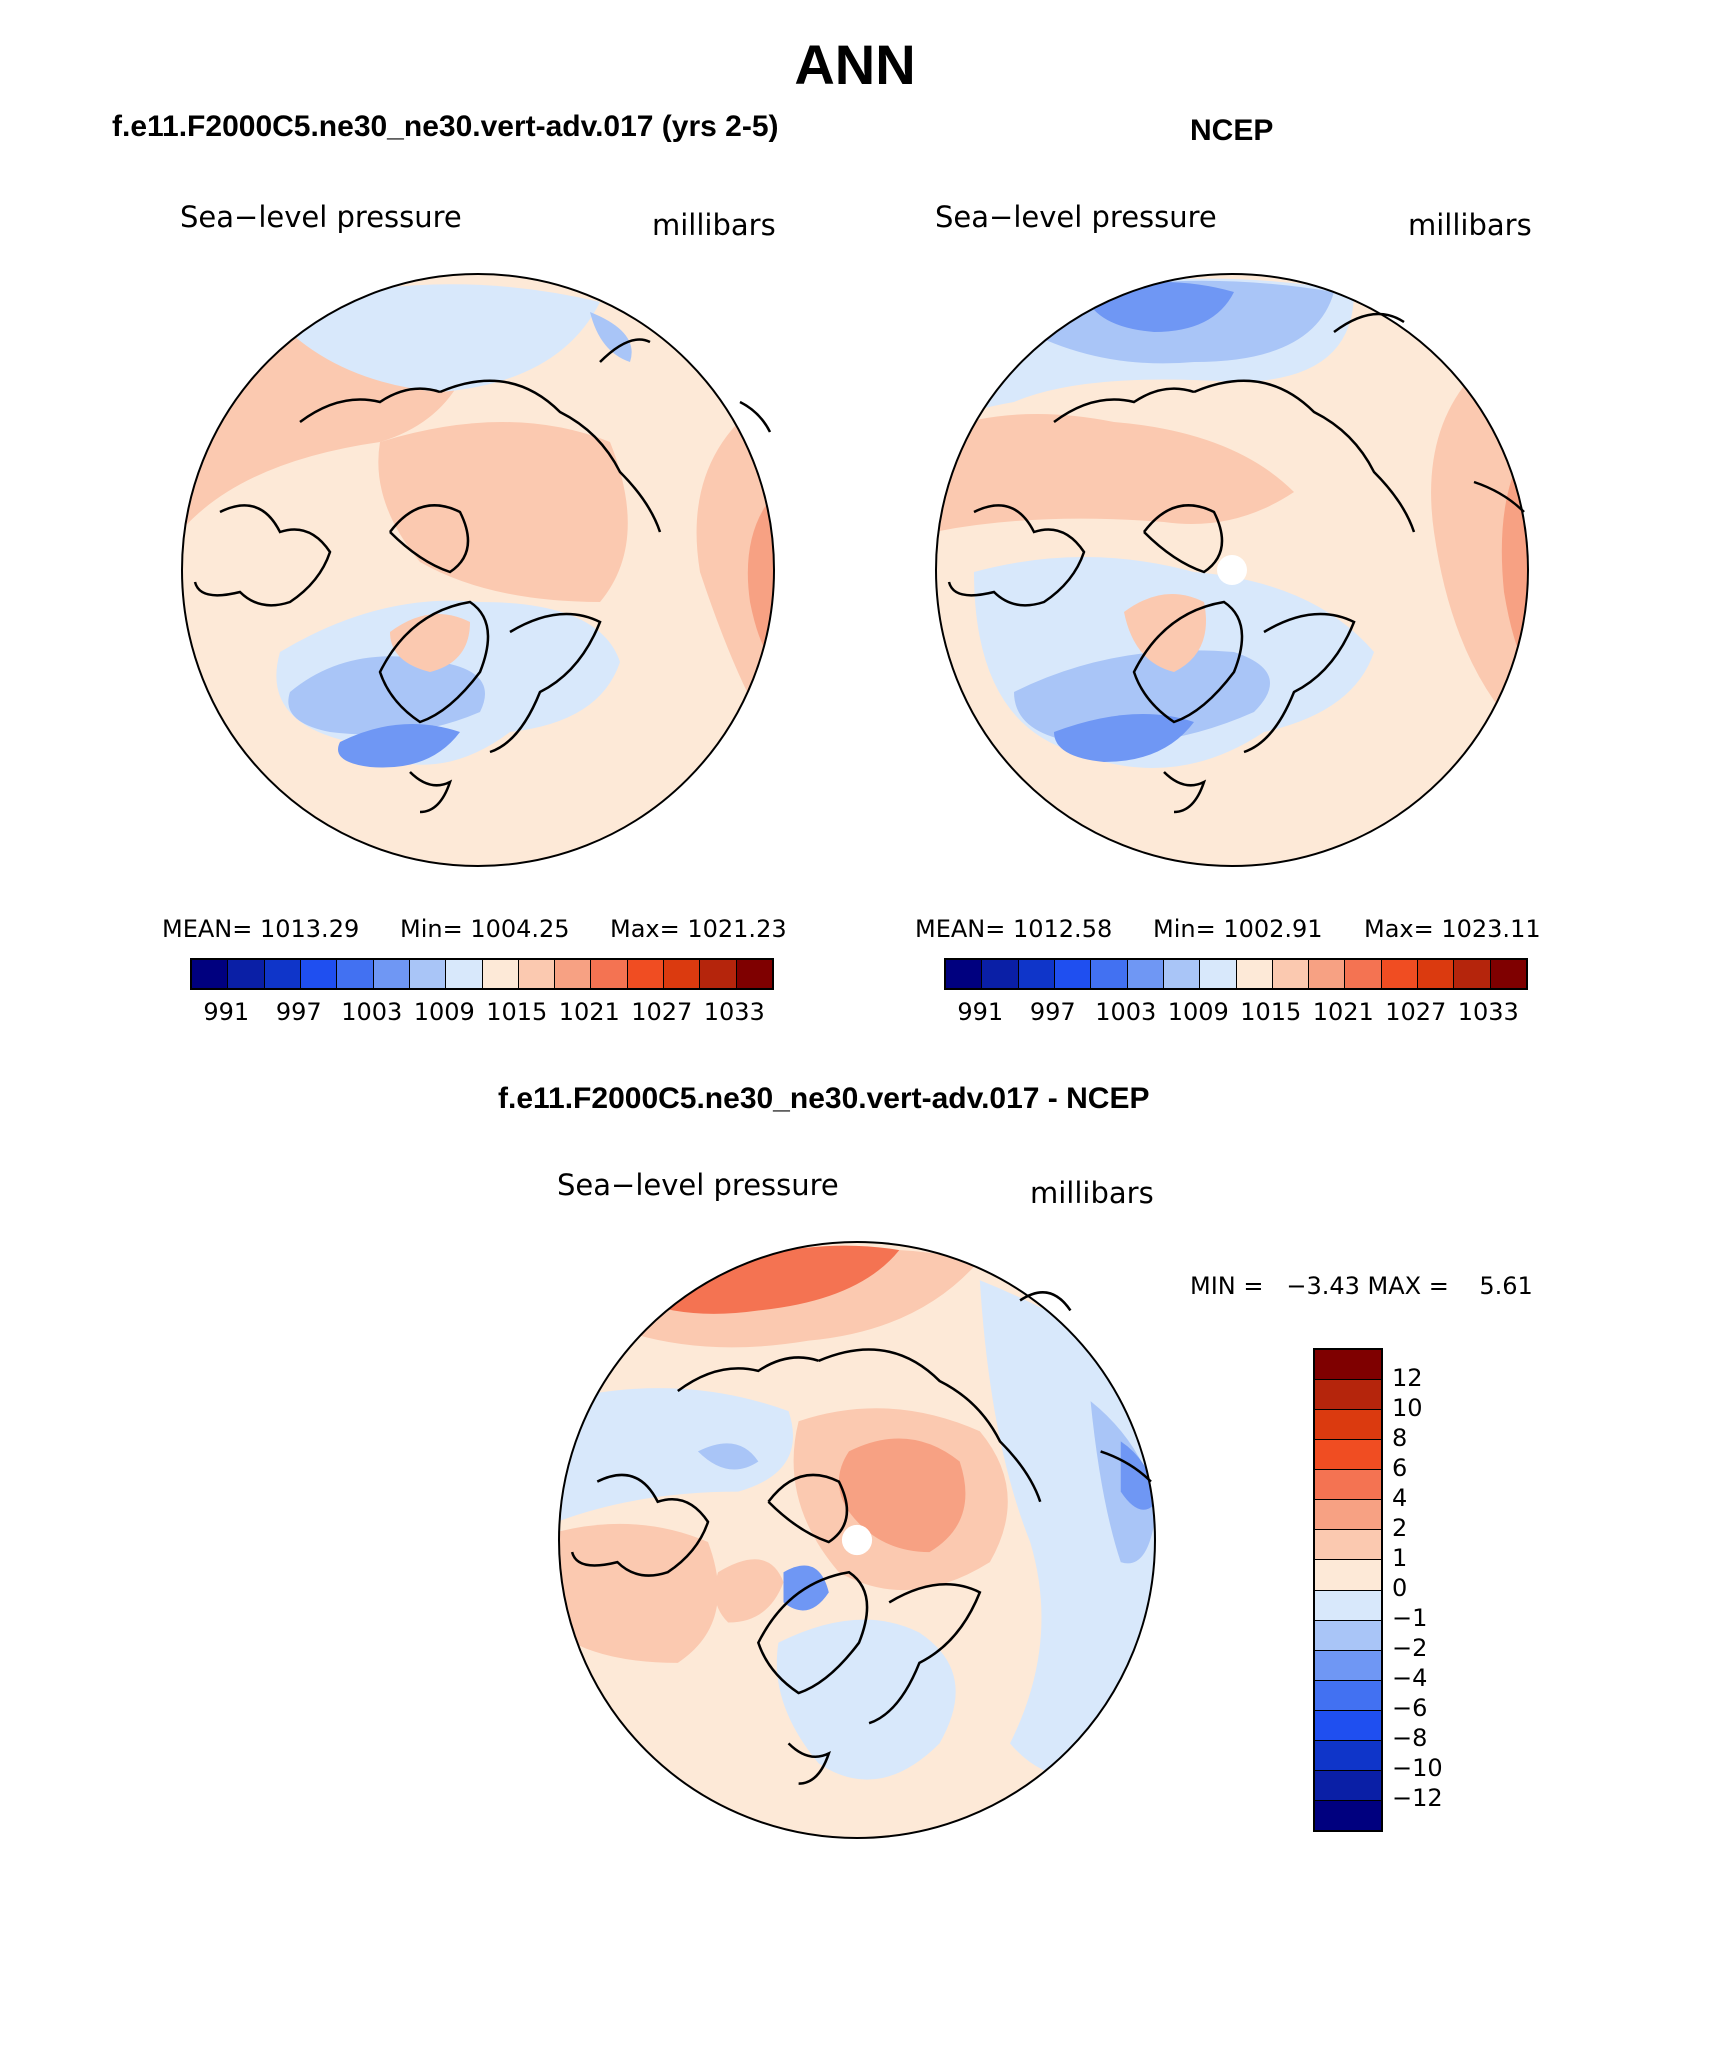 The image size is (1710, 2061). I want to click on obs-colorbar-ticks: 991 997 1003 1009 1015 1021 1027 1033, so click(1234, 1013).